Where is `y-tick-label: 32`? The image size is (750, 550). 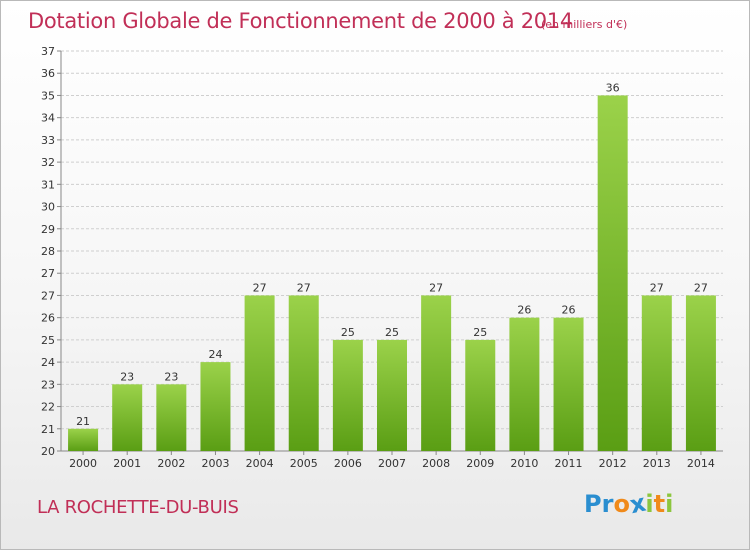 y-tick-label: 32 is located at coordinates (48, 162).